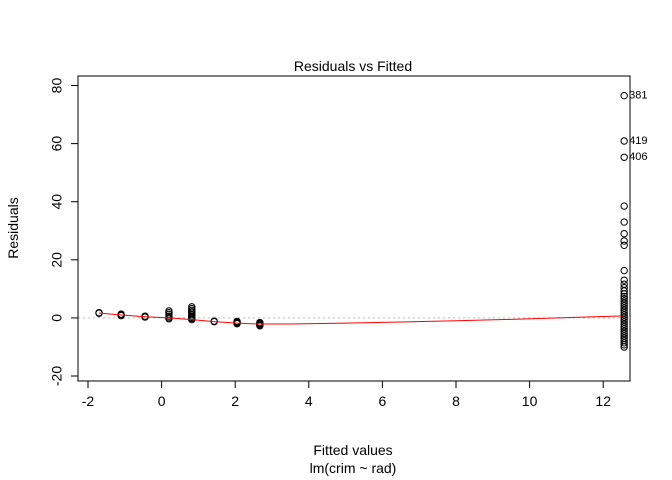 The image size is (672, 480). What do you see at coordinates (361, 318) in the screenshot?
I see `smooth-line` at bounding box center [361, 318].